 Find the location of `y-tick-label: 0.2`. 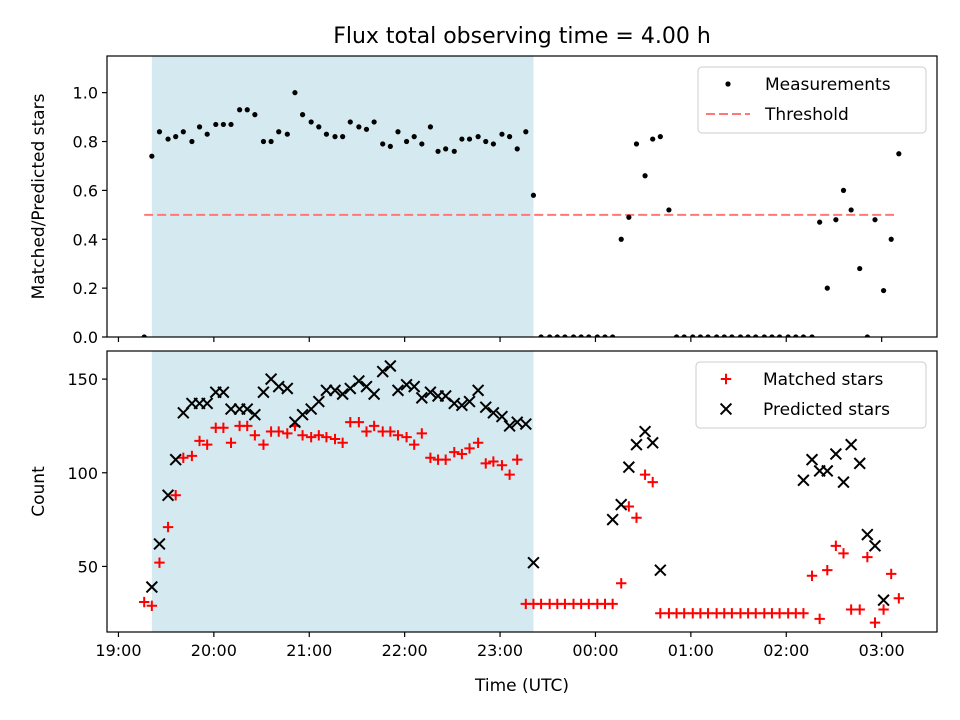

y-tick-label: 0.2 is located at coordinates (85, 288).